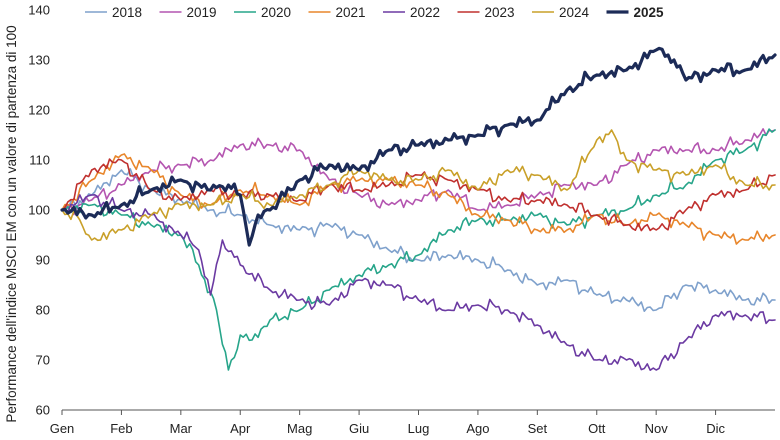 This screenshot has width=780, height=440. I want to click on x-tick-label: Set, so click(538, 428).